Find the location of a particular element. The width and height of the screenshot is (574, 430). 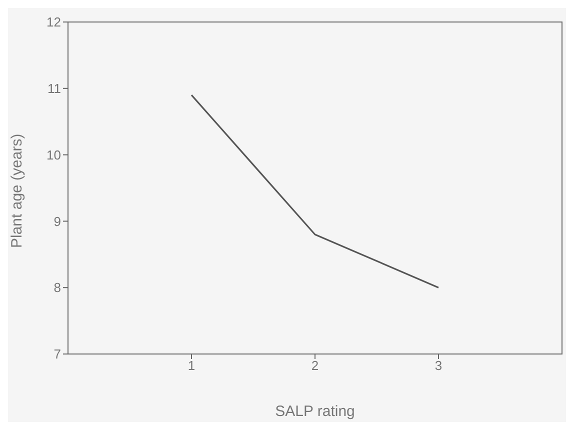

y-tick-label: 8 is located at coordinates (57, 288).